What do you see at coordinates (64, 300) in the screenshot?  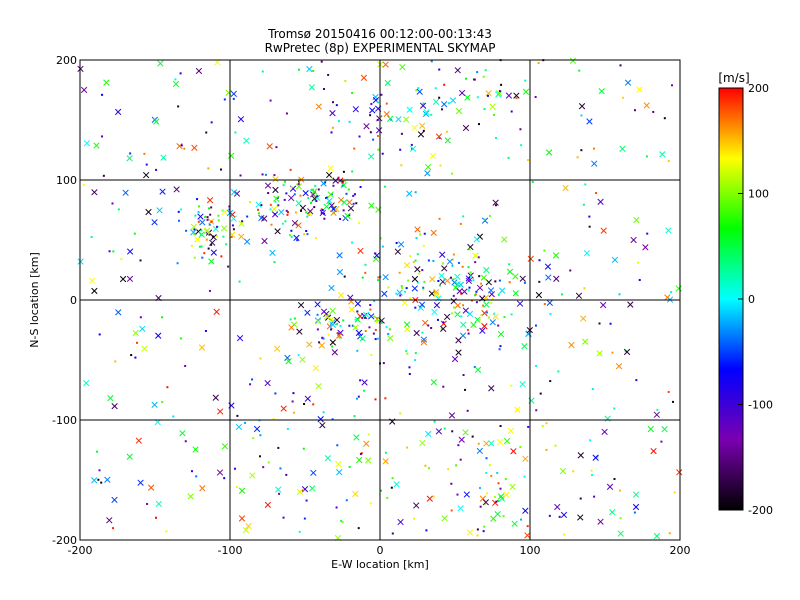 I see `y-tick-labels: -200 -100 0 100 200` at bounding box center [64, 300].